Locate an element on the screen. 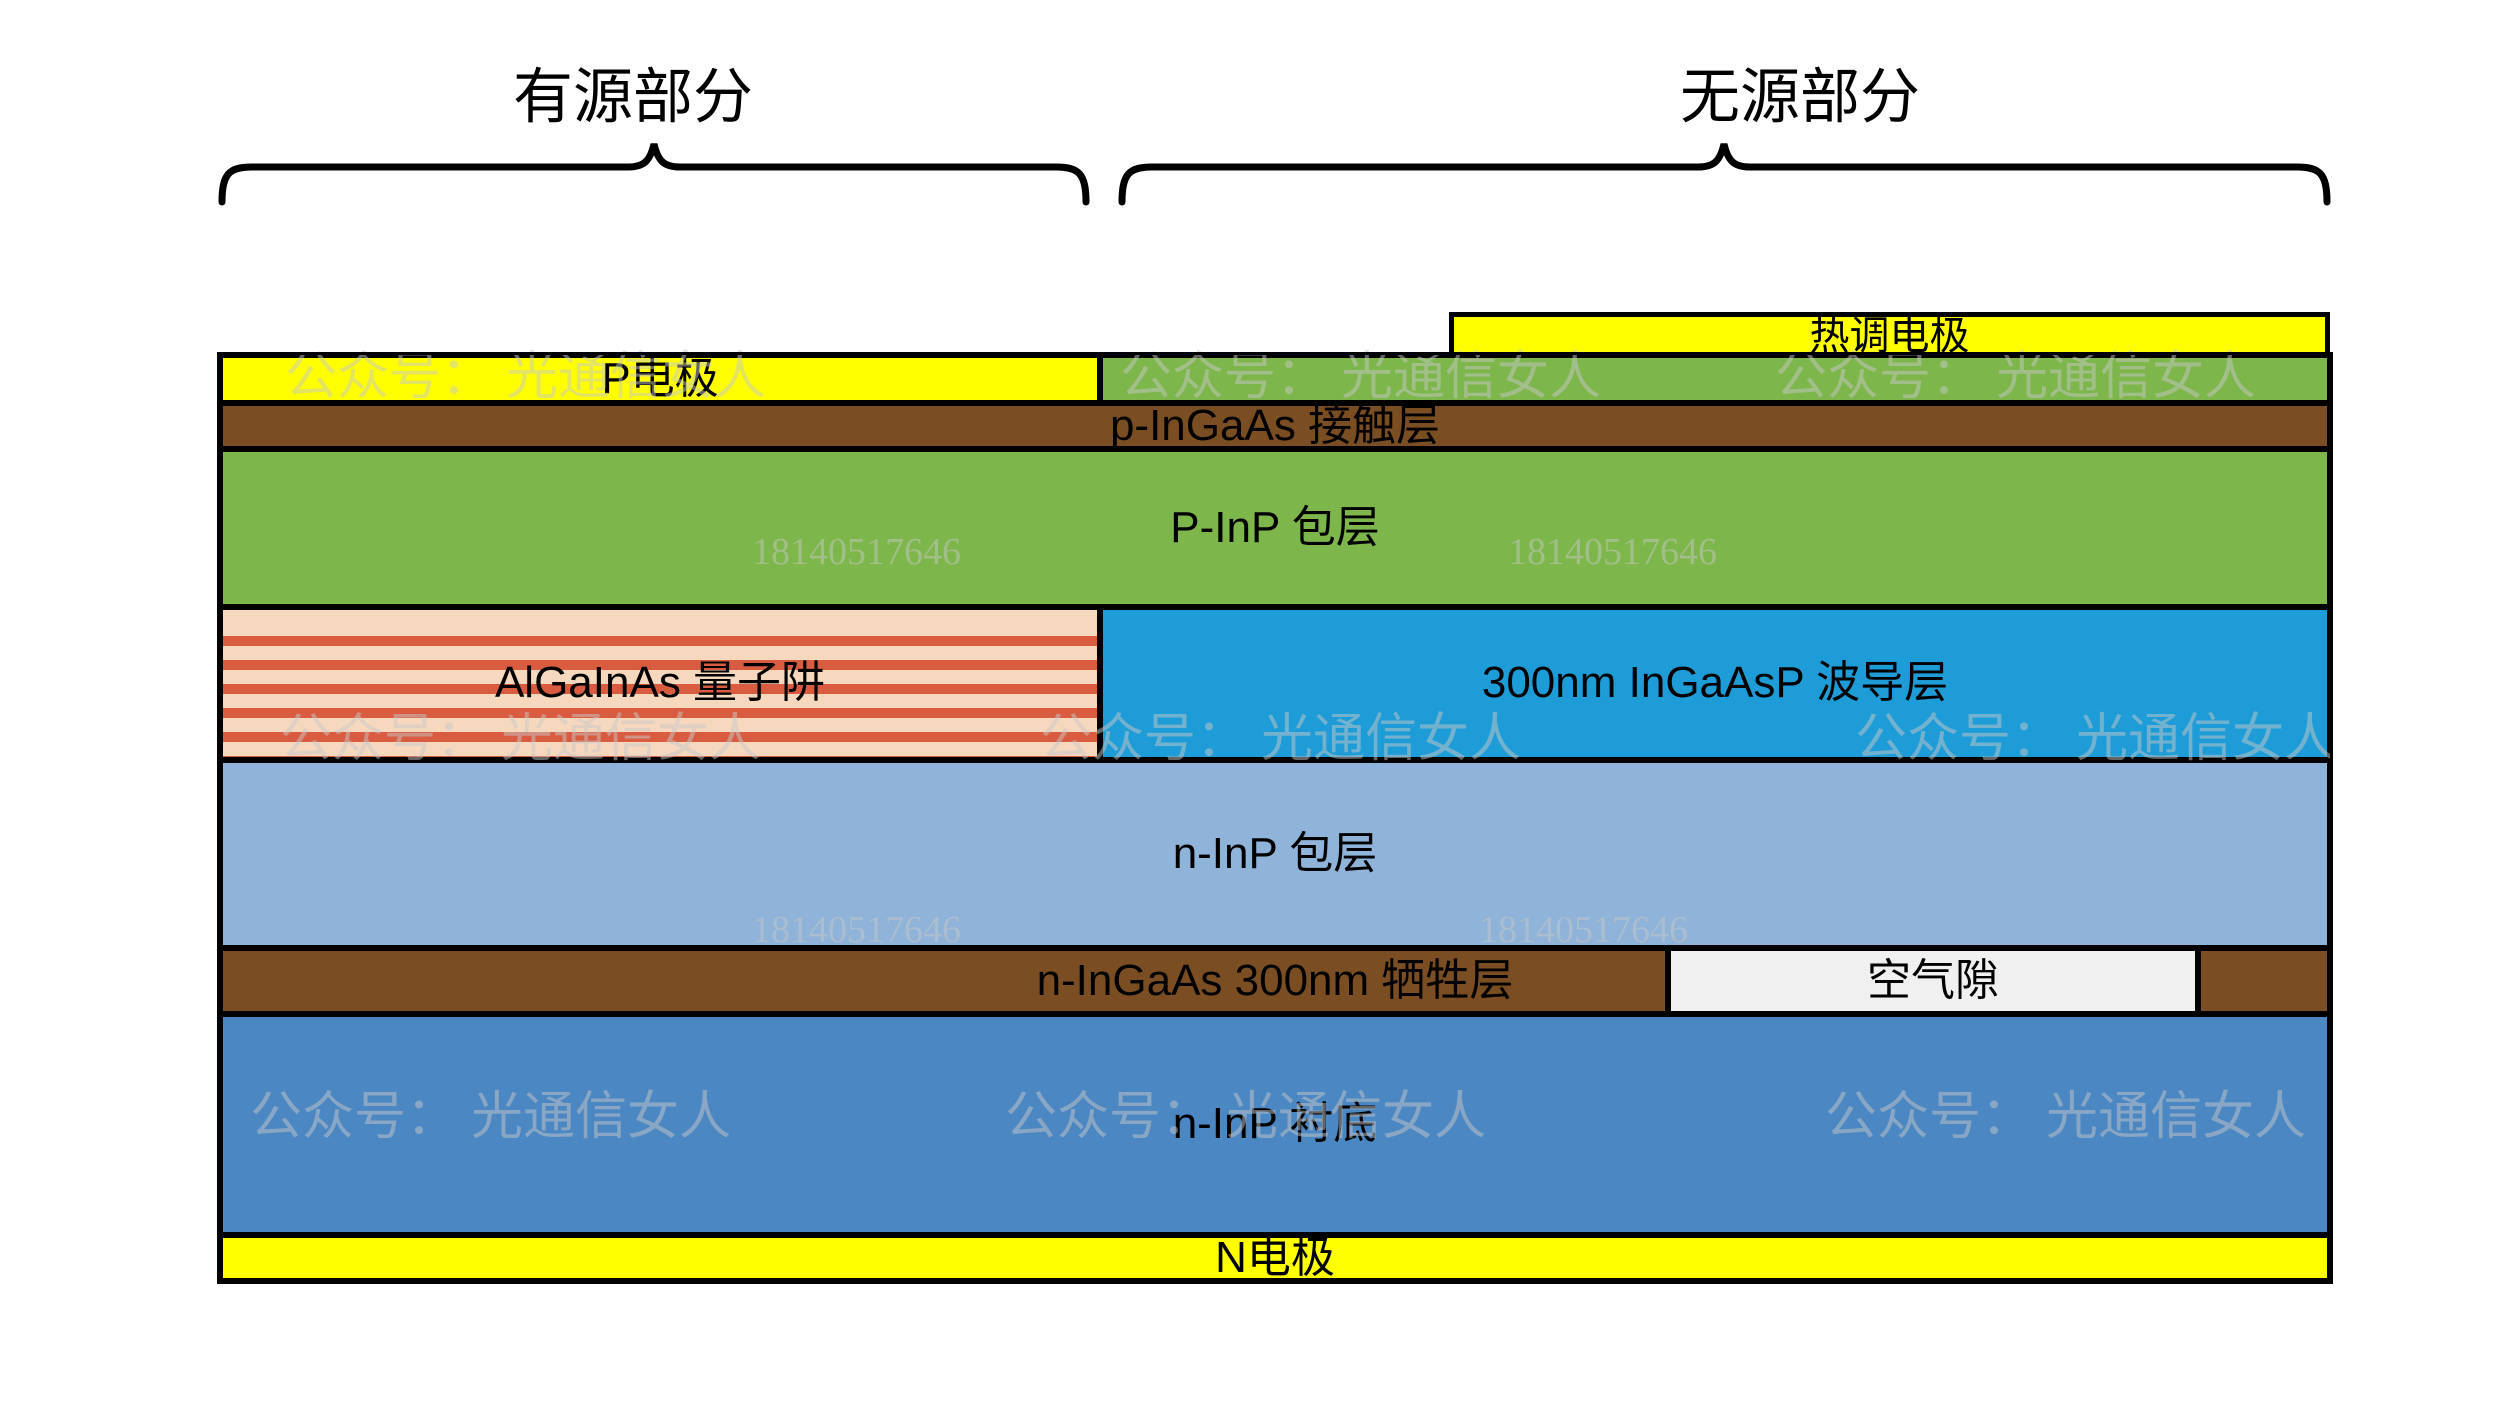  layer-sacrificial is located at coordinates (944, 981).